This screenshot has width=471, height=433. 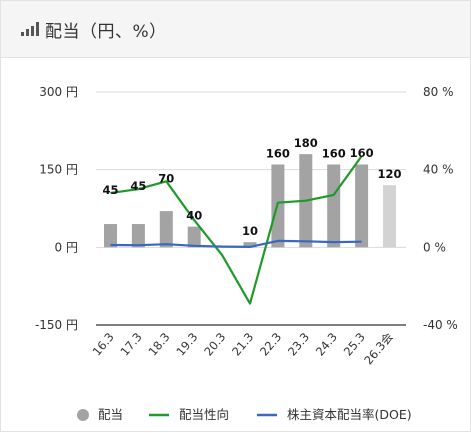 What do you see at coordinates (166, 178) in the screenshot?
I see `bar-data-label: 70` at bounding box center [166, 178].